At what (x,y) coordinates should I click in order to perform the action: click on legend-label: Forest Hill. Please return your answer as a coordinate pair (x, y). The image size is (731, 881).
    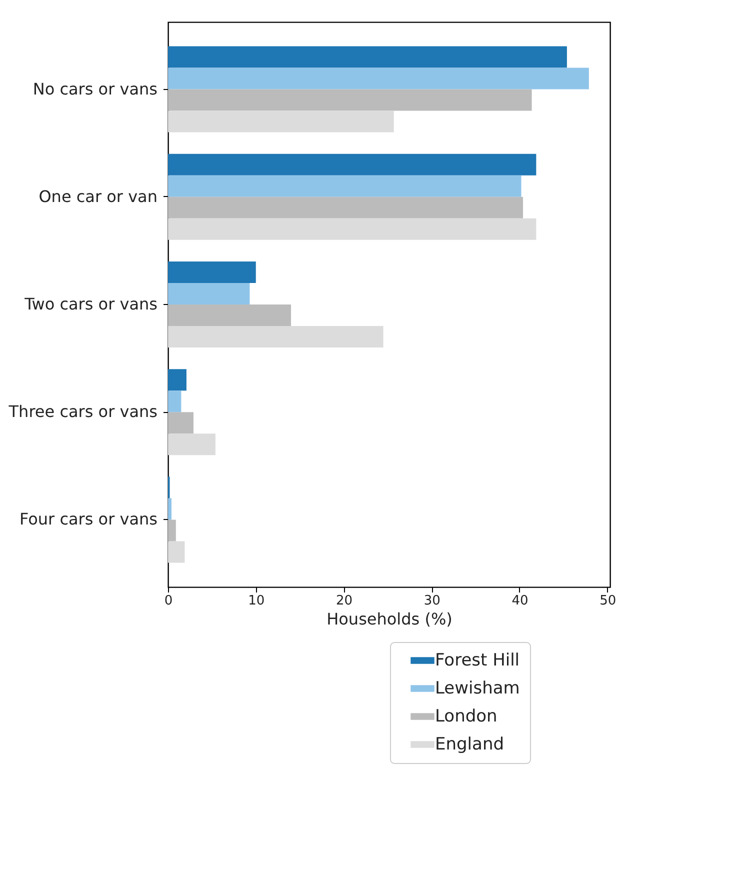
    Looking at the image, I should click on (477, 660).